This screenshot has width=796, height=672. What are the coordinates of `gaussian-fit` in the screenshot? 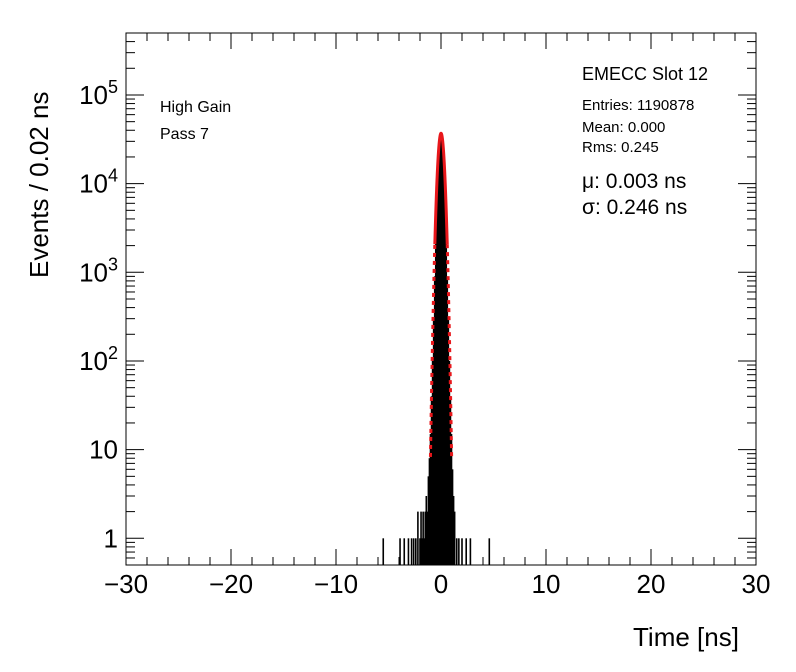 It's located at (441, 294).